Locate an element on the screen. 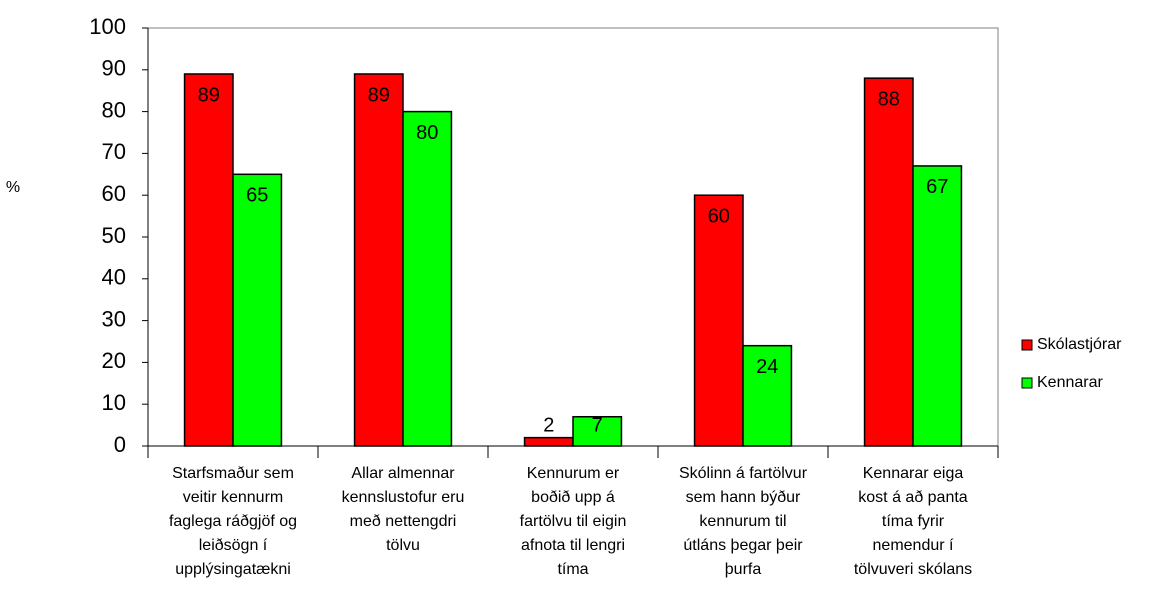  y-tick-label: 80 is located at coordinates (114, 109).